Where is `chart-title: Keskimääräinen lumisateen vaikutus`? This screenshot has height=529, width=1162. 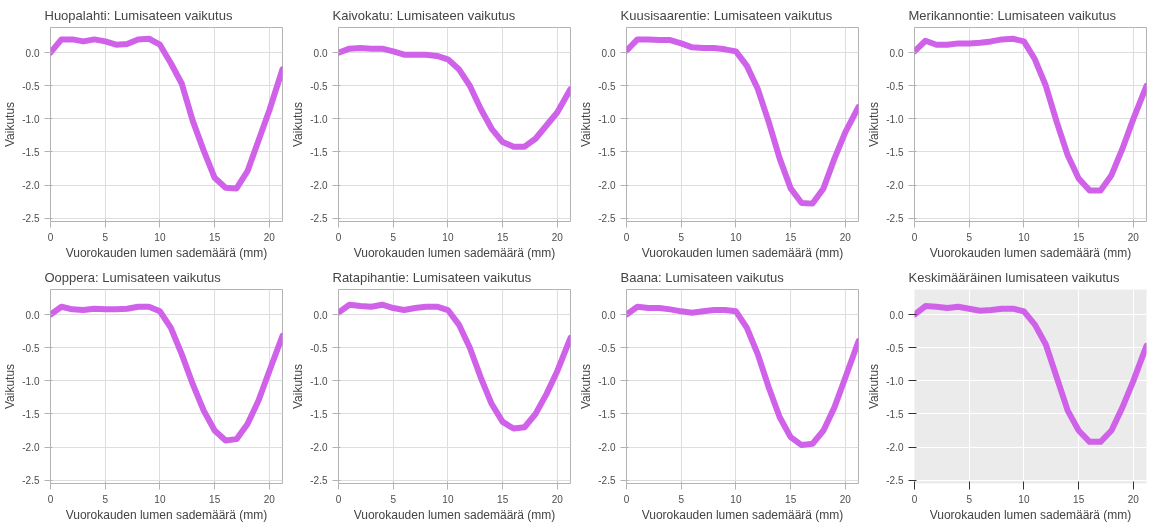 chart-title: Keskimääräinen lumisateen vaikutus is located at coordinates (1014, 277).